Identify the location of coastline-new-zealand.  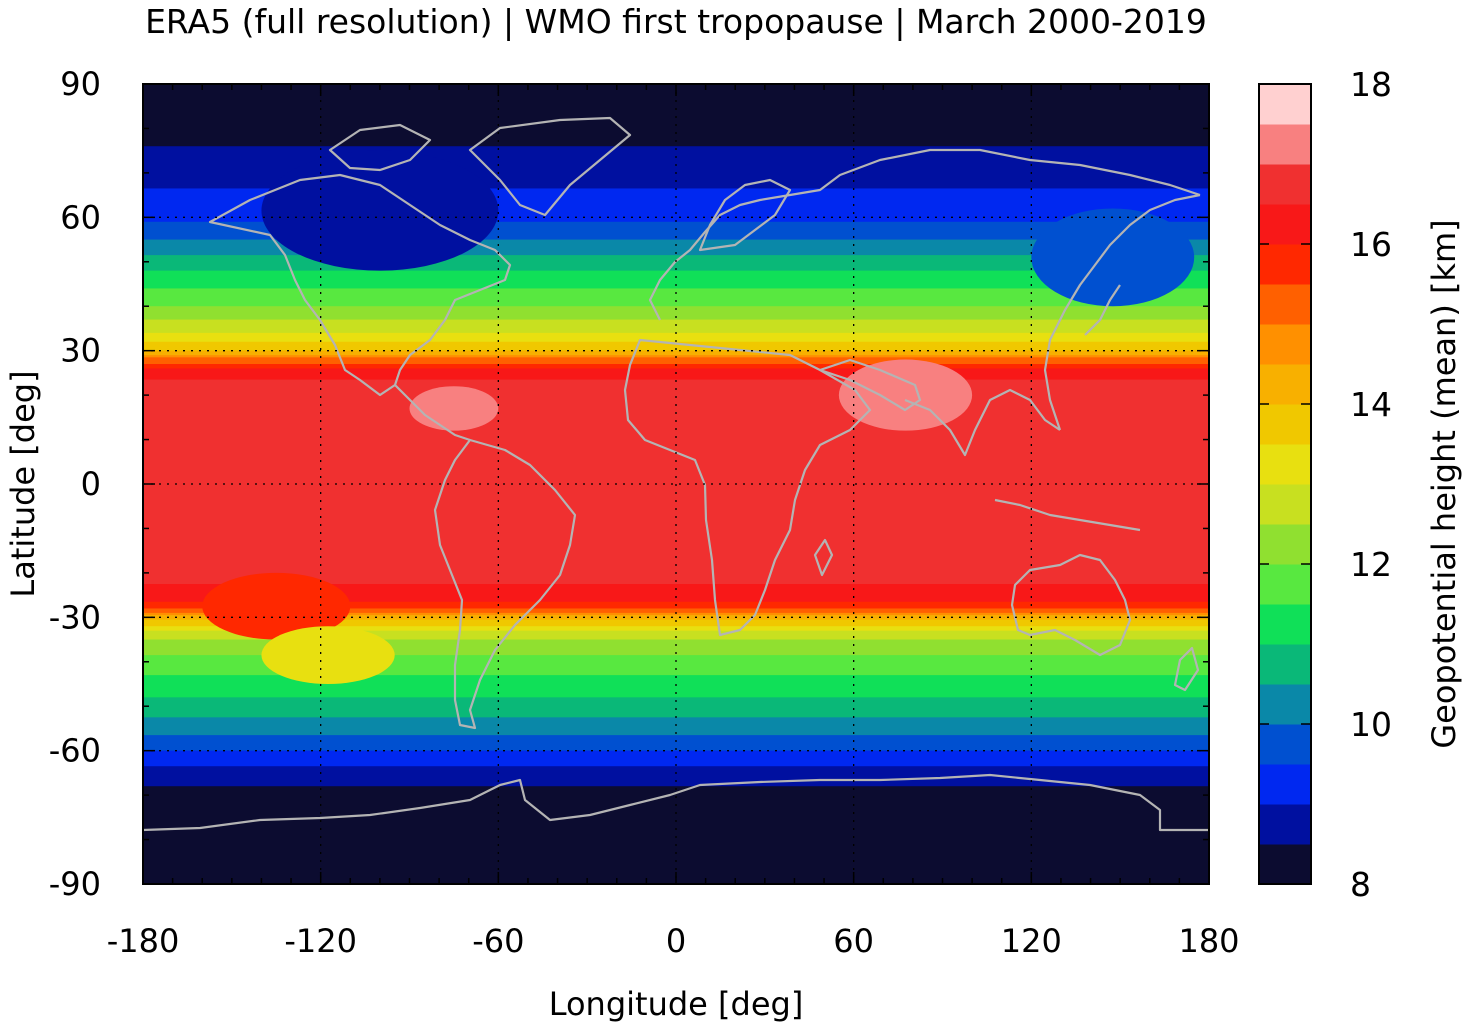
(1186, 669).